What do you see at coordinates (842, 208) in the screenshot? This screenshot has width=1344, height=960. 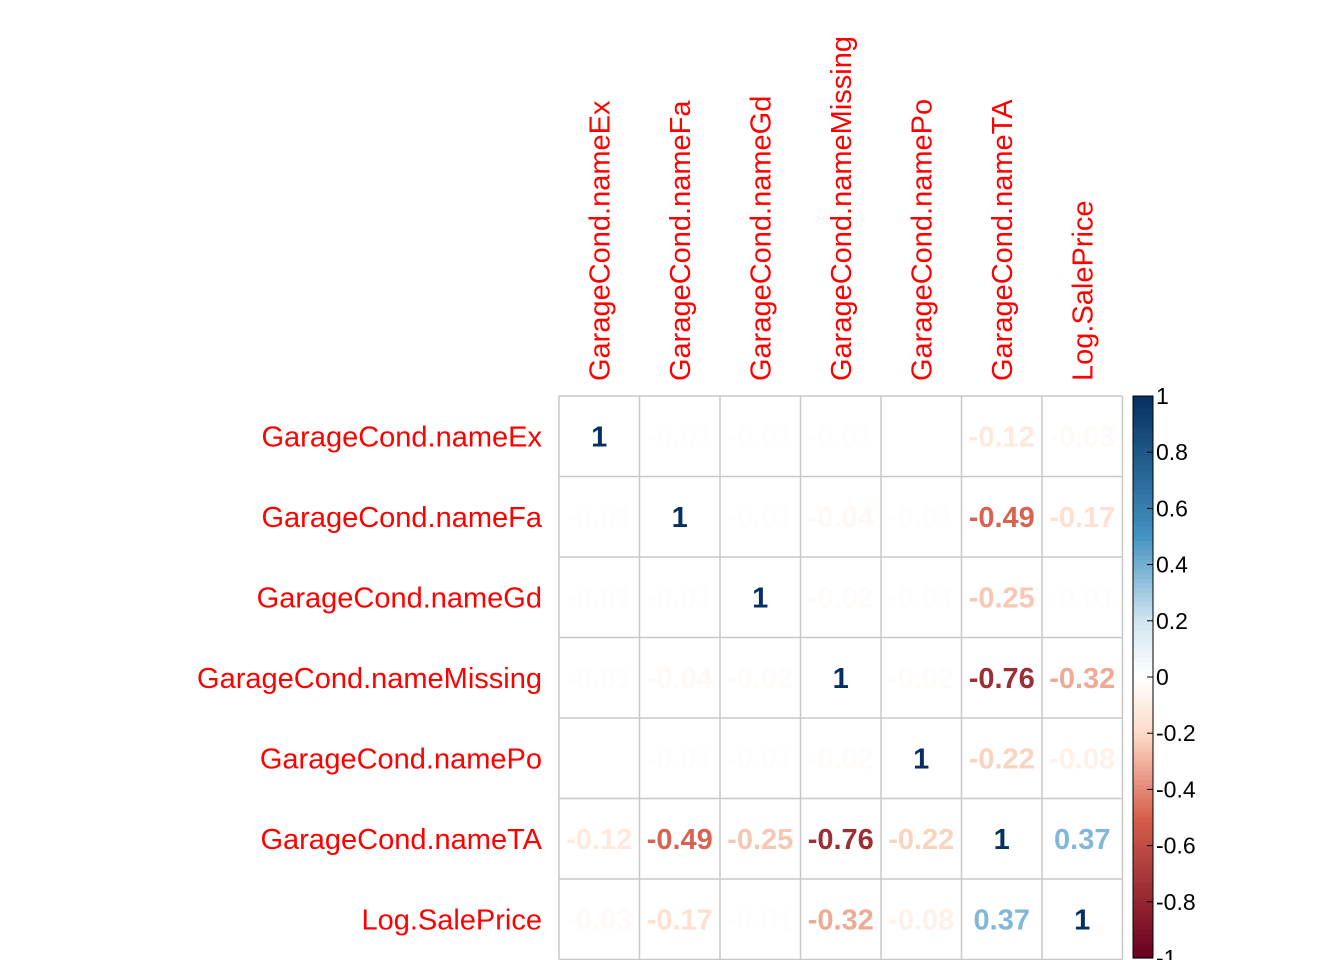 I see `column-label: GarageCond.nameMissing` at bounding box center [842, 208].